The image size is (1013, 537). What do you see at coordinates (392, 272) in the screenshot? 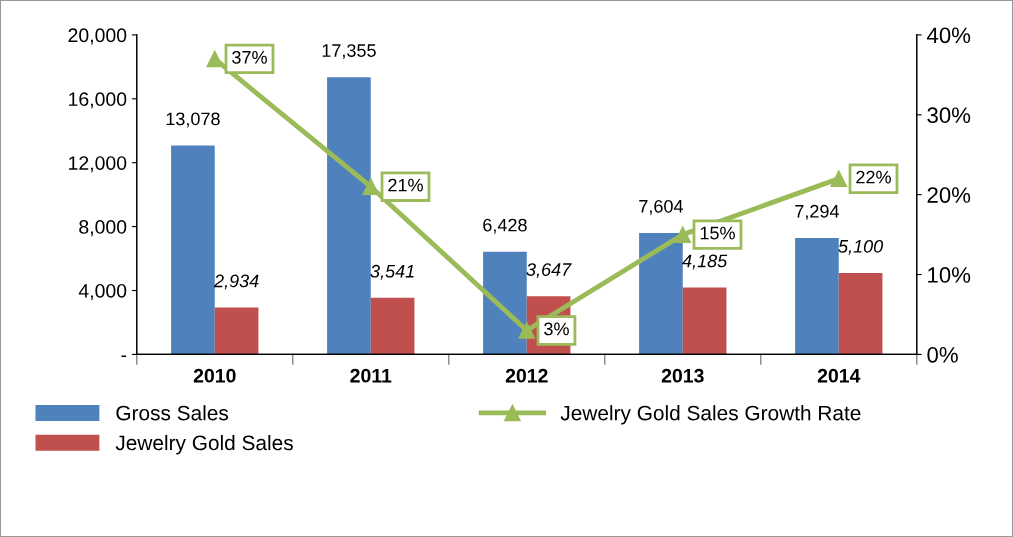
I see `data-label: 3,541` at bounding box center [392, 272].